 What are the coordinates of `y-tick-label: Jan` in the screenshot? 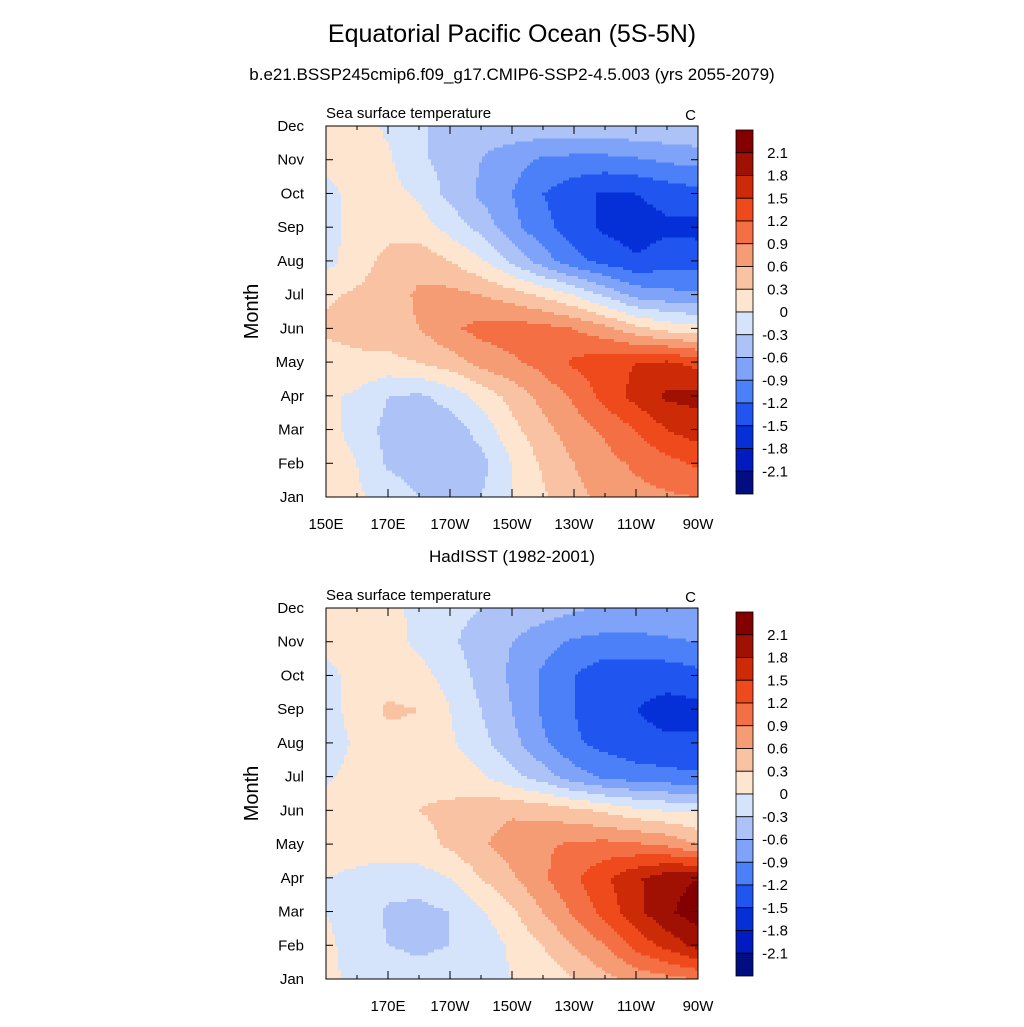 It's located at (292, 979).